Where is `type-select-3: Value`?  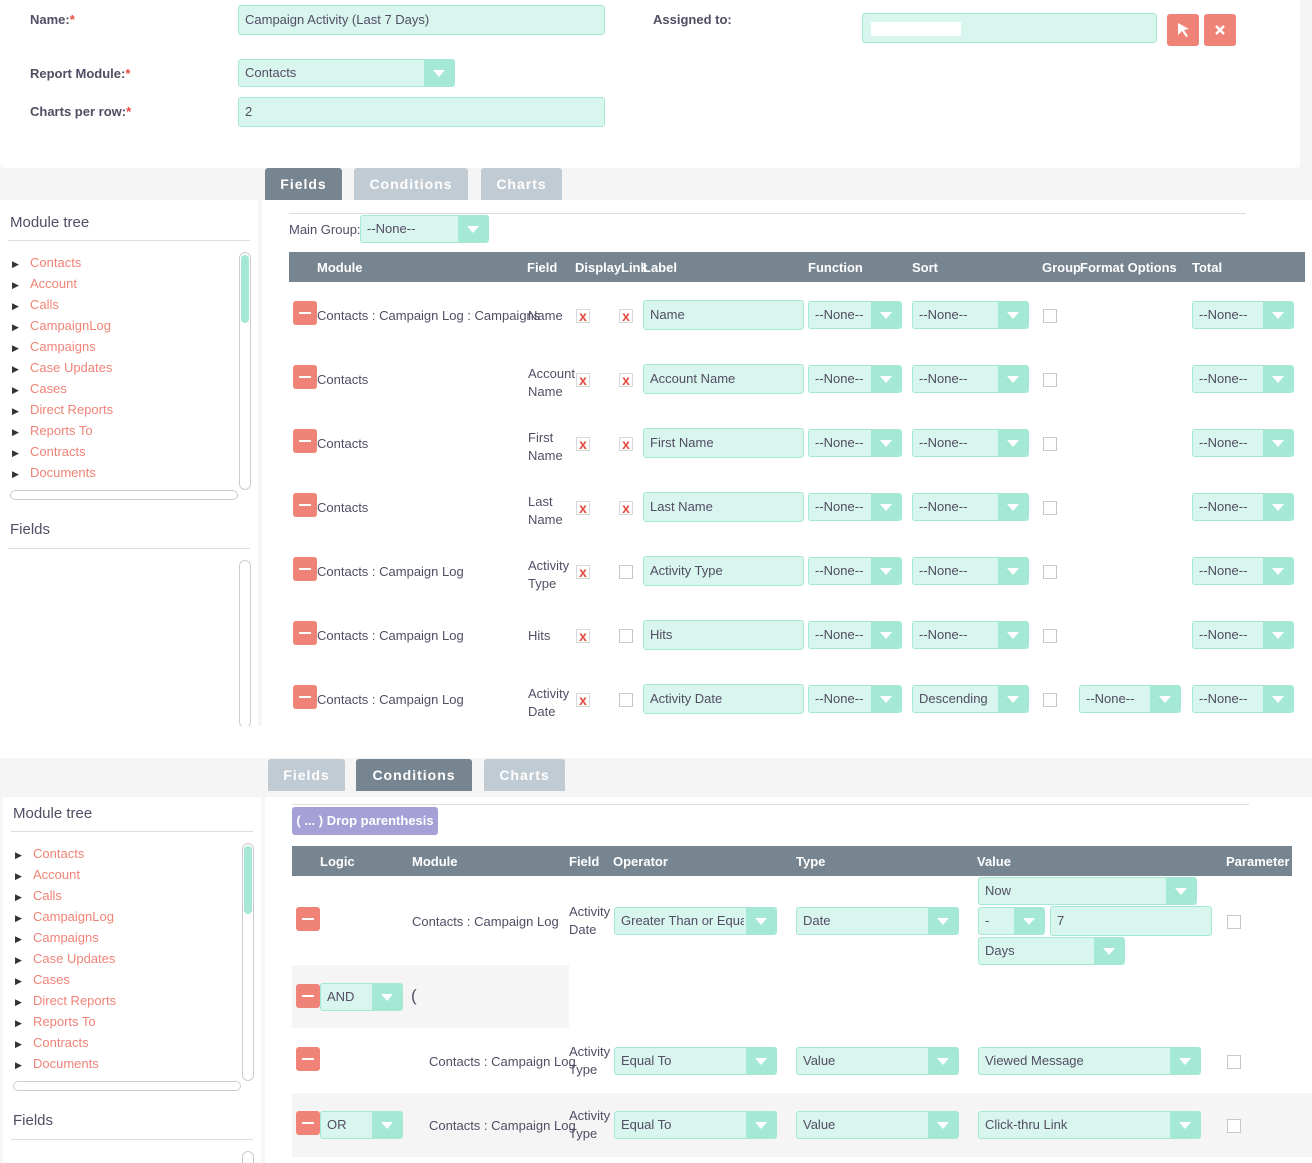 type-select-3: Value is located at coordinates (877, 1125).